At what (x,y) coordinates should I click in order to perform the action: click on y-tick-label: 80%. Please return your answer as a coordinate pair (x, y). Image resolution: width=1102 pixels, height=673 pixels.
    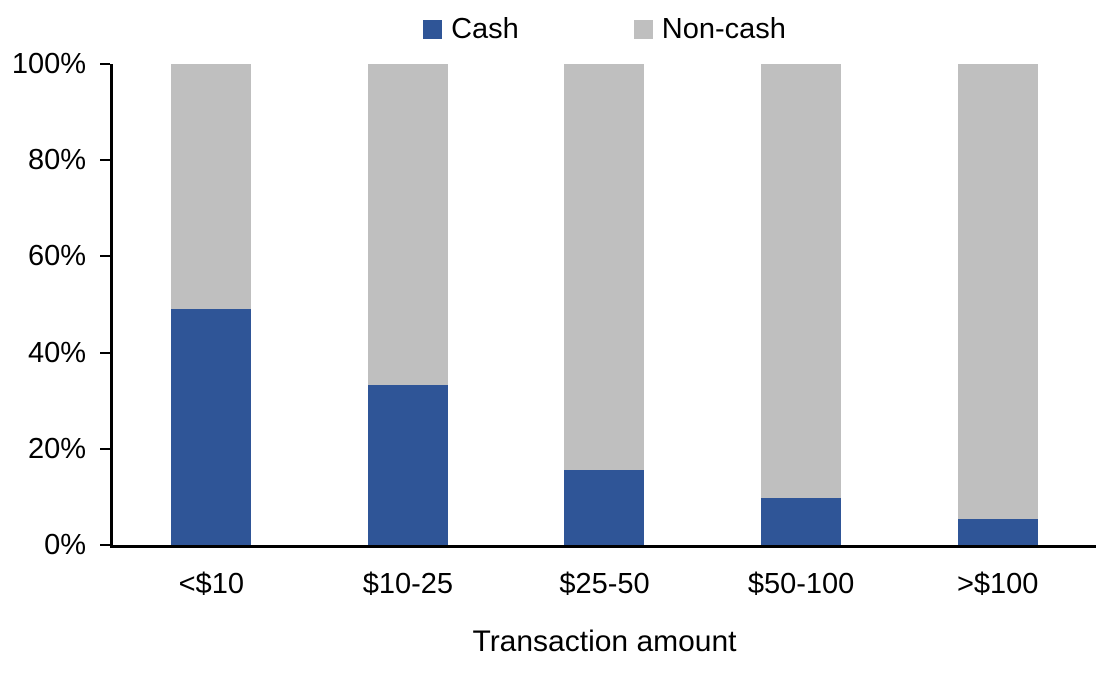
    Looking at the image, I should click on (56, 160).